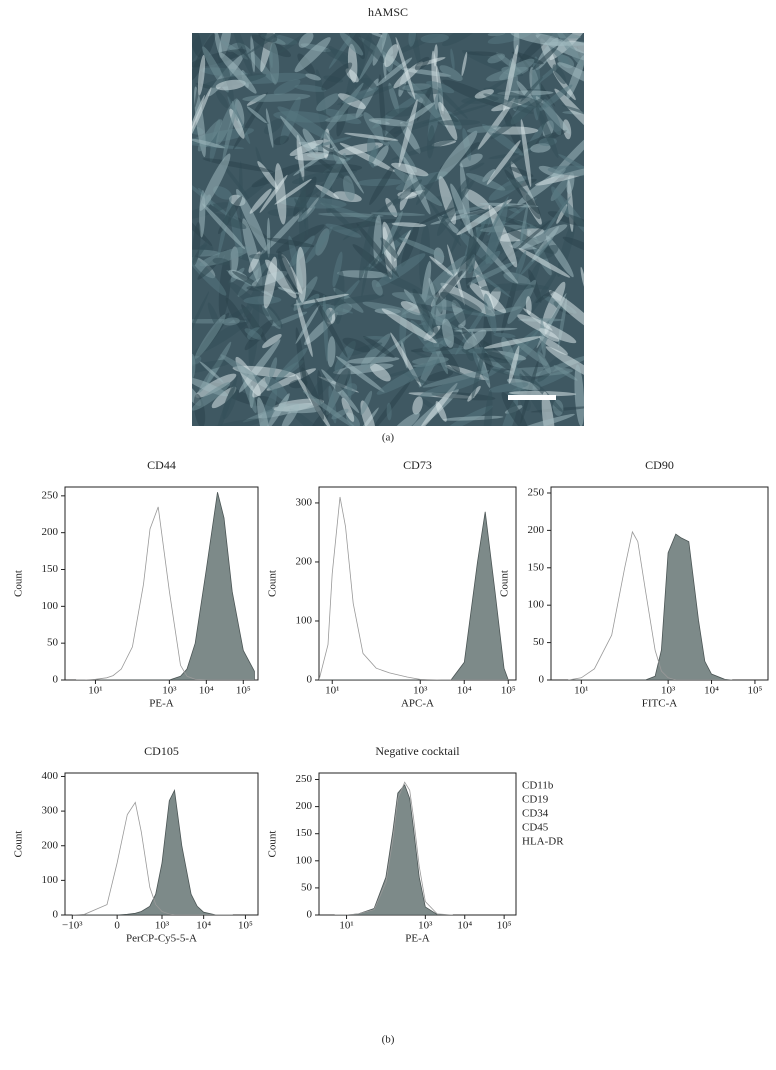  Describe the element at coordinates (273, 844) in the screenshot. I see `y-axis-label: Count` at that location.